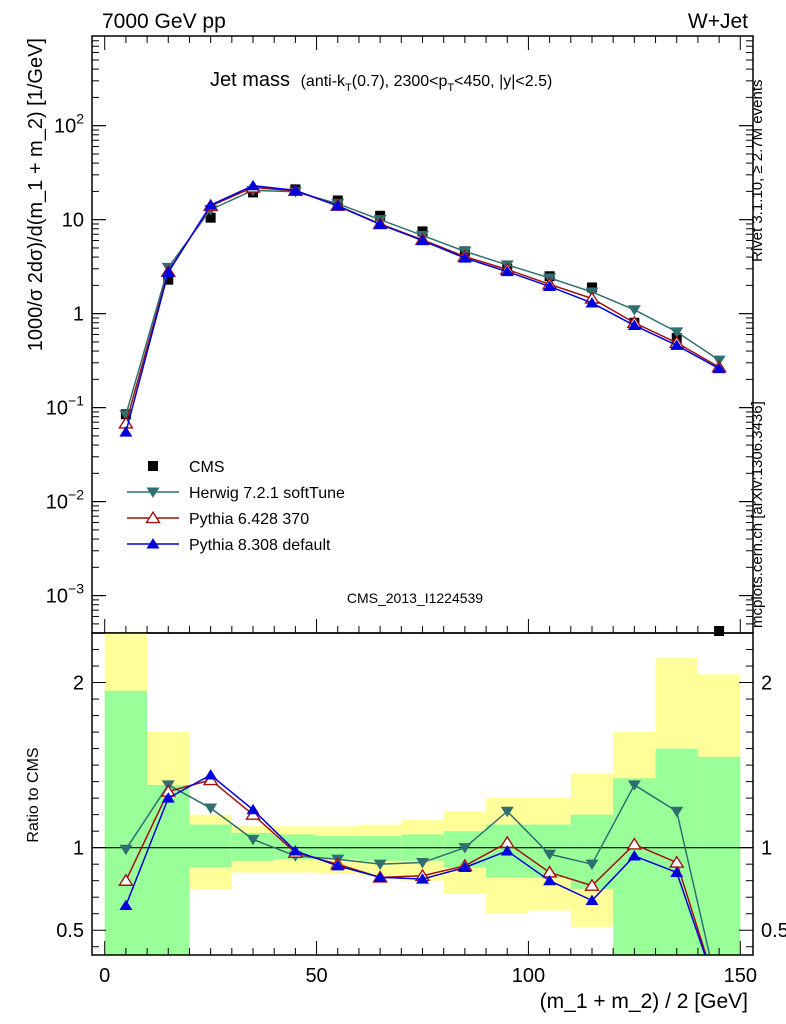 The height and width of the screenshot is (1024, 786). Describe the element at coordinates (73, 221) in the screenshot. I see `y-tick-label: 10` at that location.